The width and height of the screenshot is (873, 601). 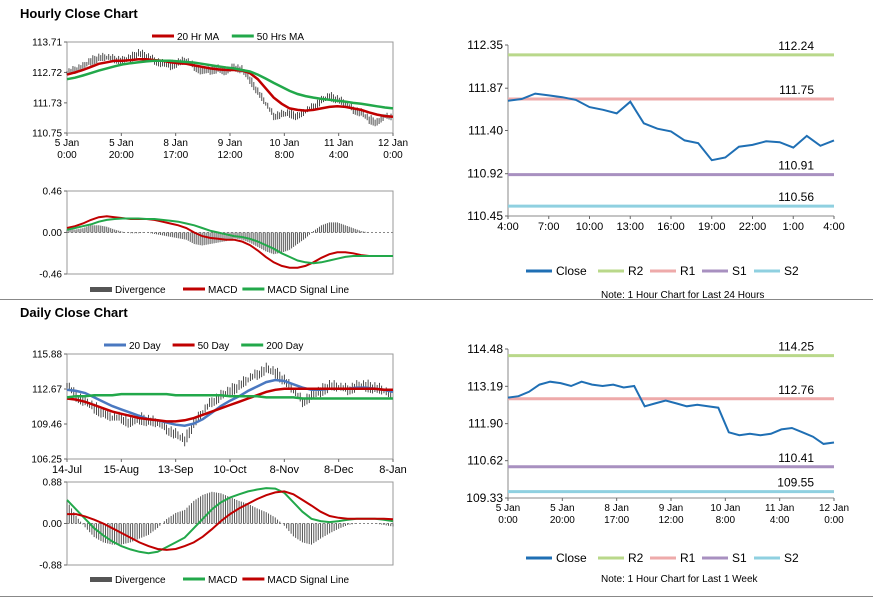 What do you see at coordinates (47, 355) in the screenshot?
I see `y-tick-label: 115.88` at bounding box center [47, 355].